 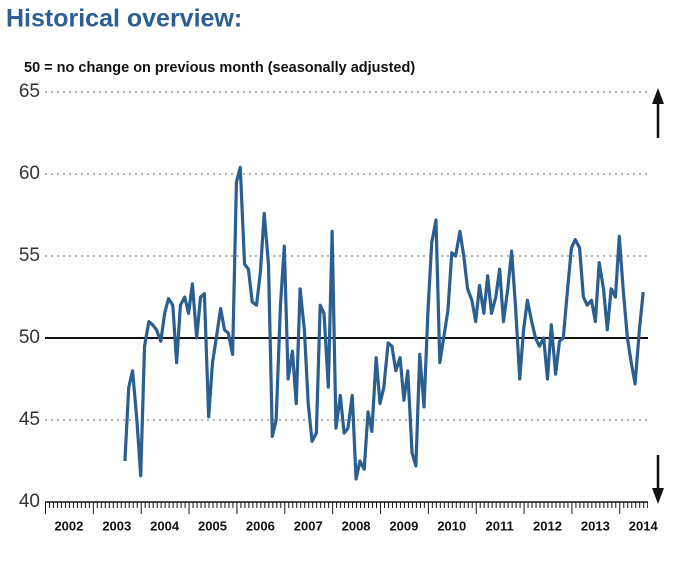 I want to click on y-tick-label: 40, so click(x=29, y=501).